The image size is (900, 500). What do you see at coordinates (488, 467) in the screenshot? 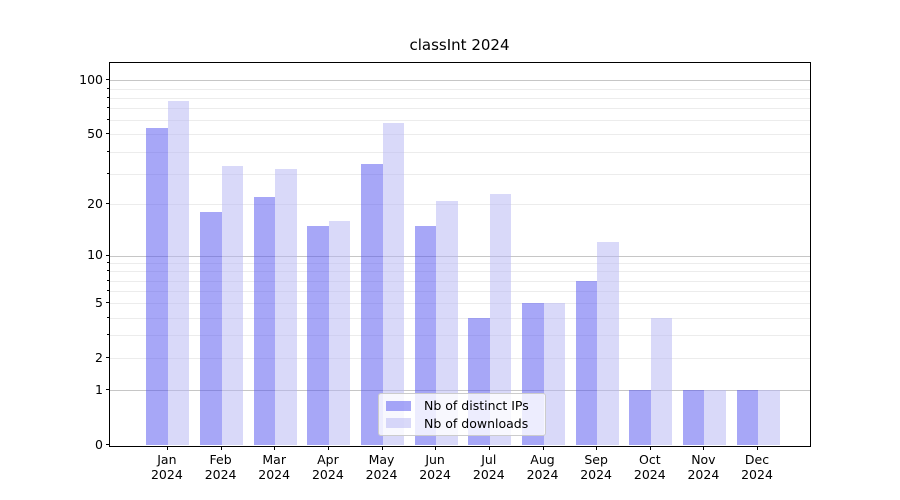
I see `x-axis-tick-label: Jul 2024` at bounding box center [488, 467].